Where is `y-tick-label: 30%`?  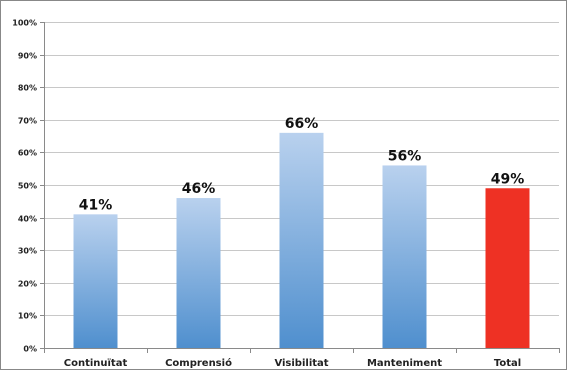
y-tick-label: 30% is located at coordinates (27, 251).